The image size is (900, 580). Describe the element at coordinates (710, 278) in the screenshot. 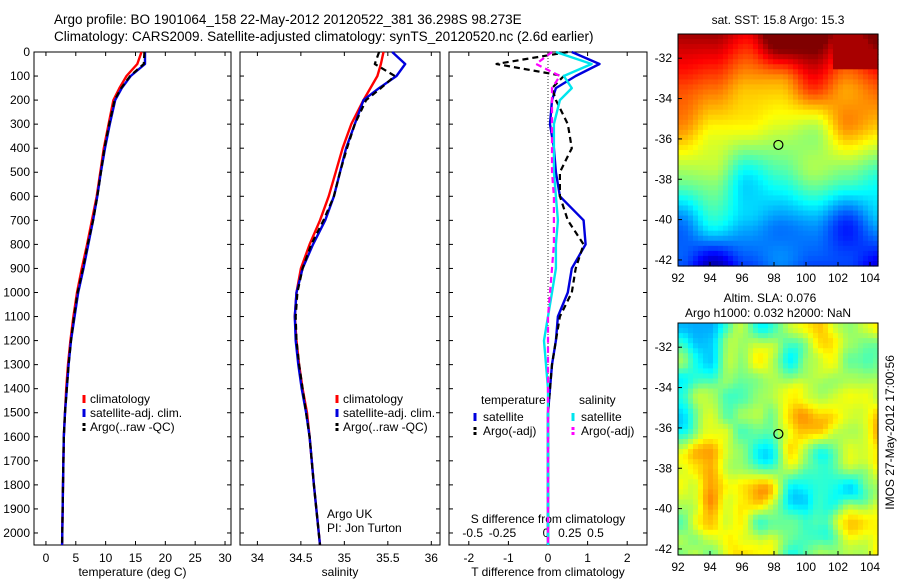

I see `sst_map-xtick-label: 94` at that location.